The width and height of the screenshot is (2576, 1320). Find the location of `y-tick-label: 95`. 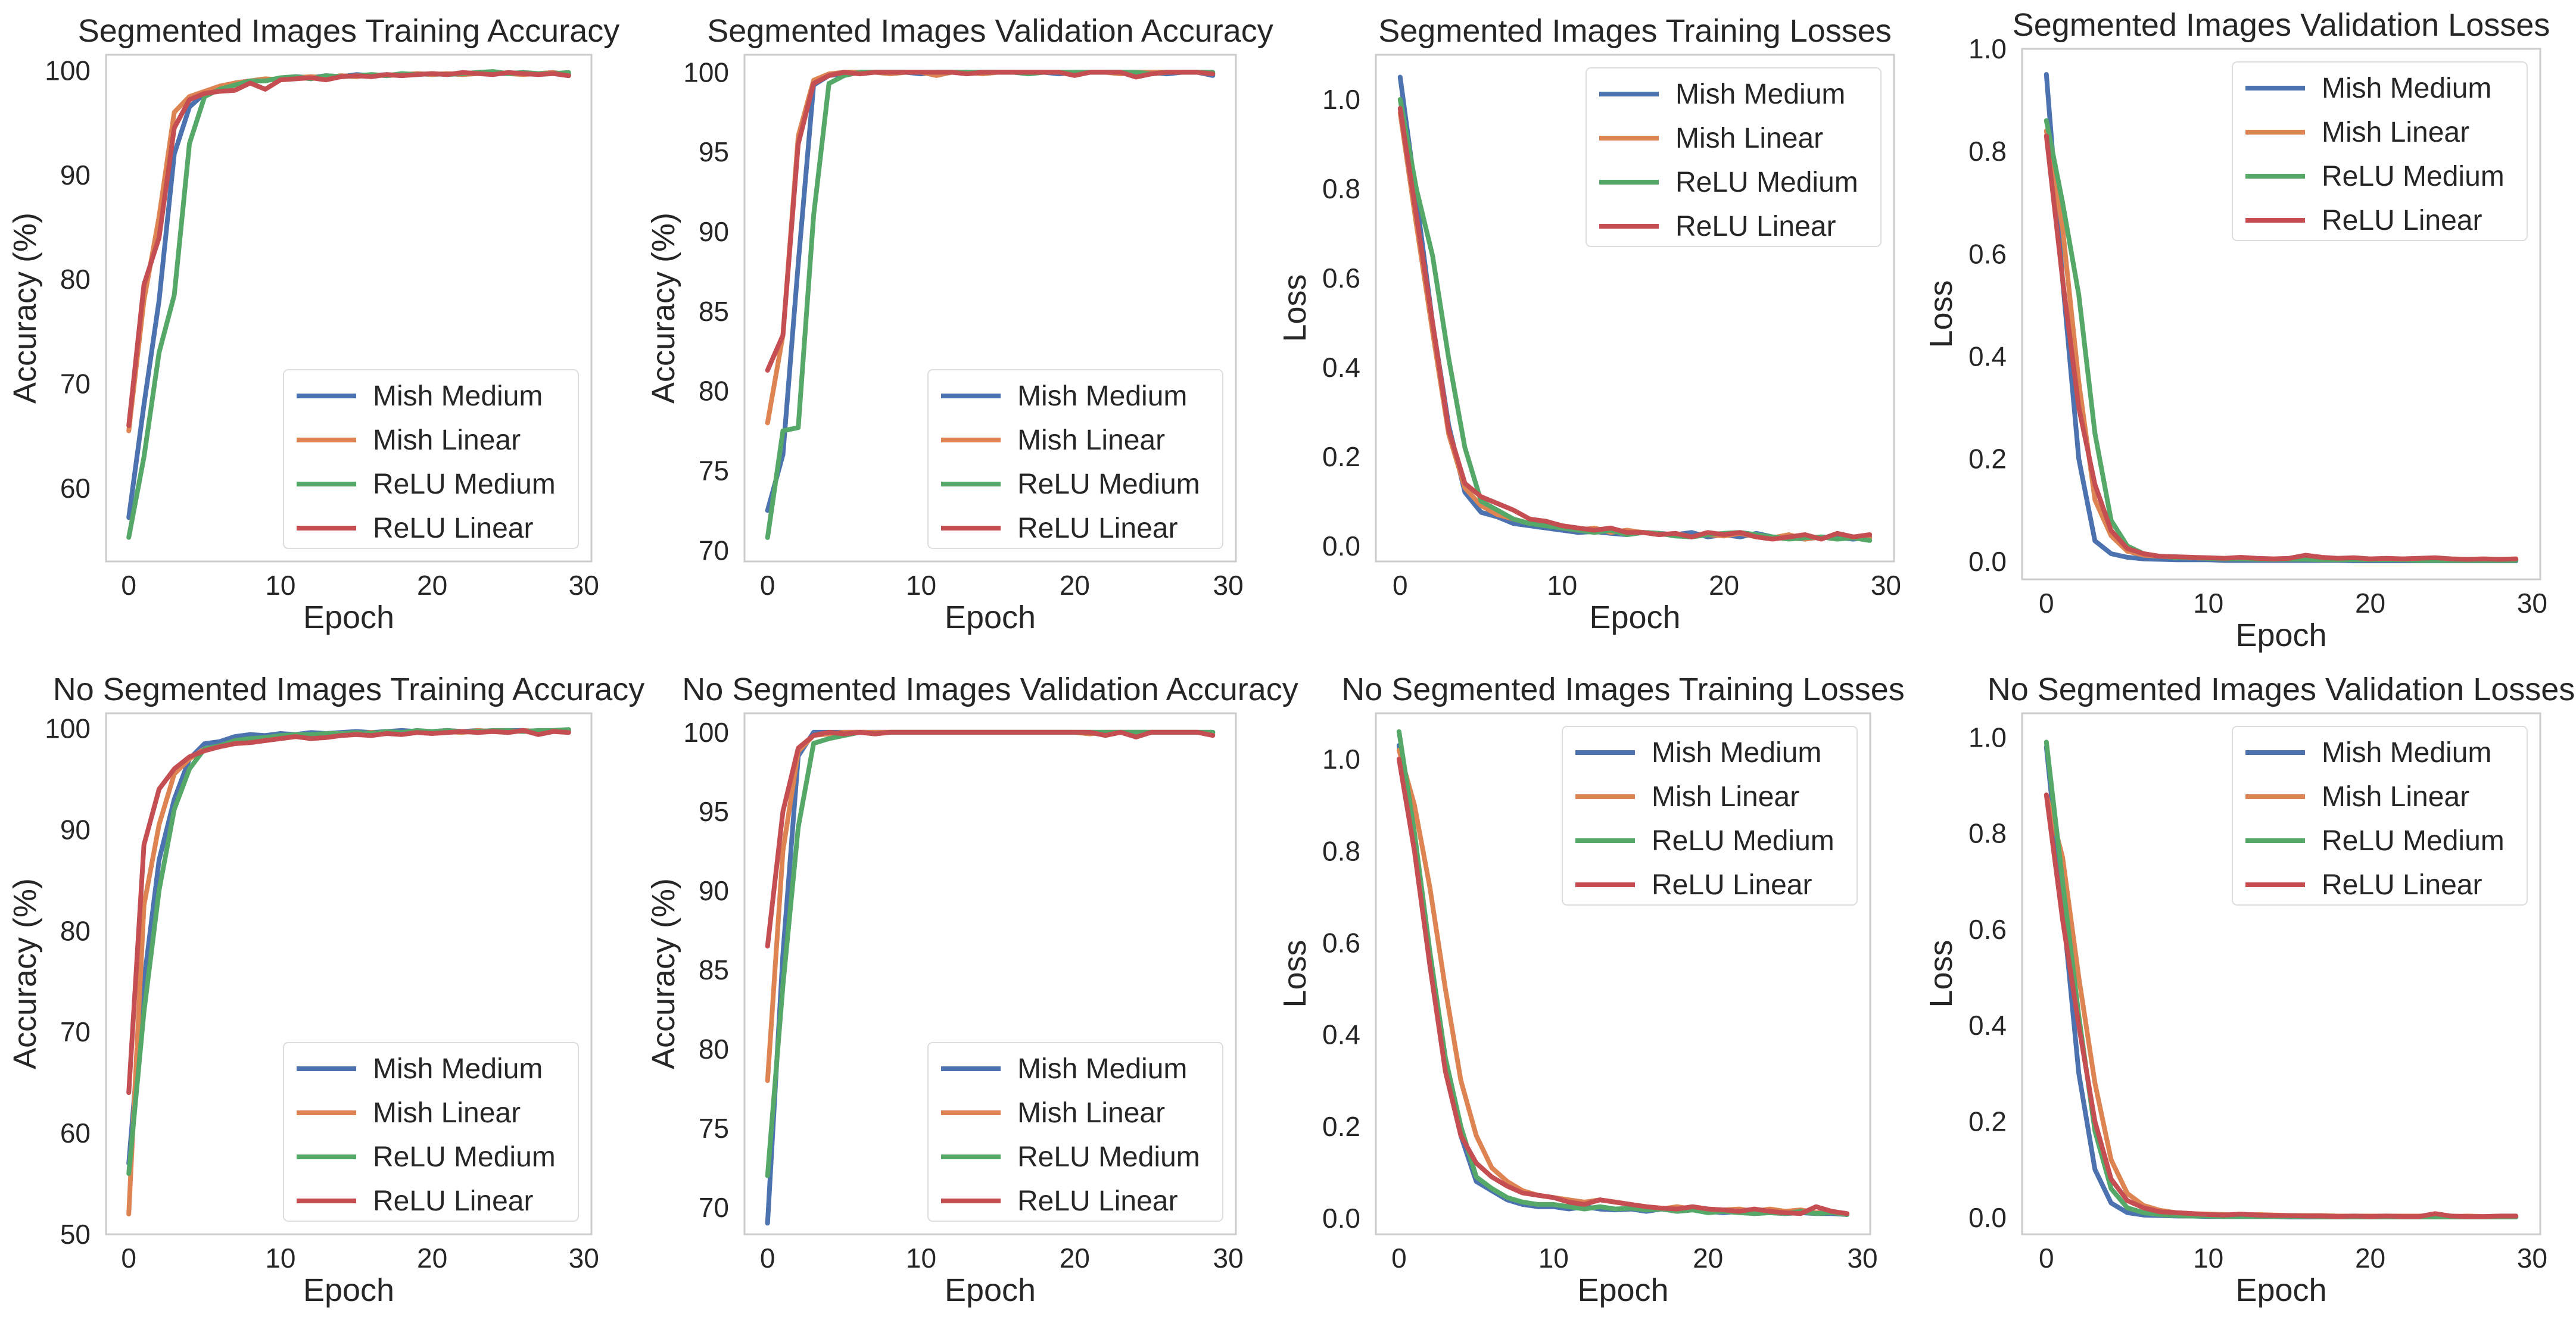

y-tick-label: 95 is located at coordinates (714, 151).